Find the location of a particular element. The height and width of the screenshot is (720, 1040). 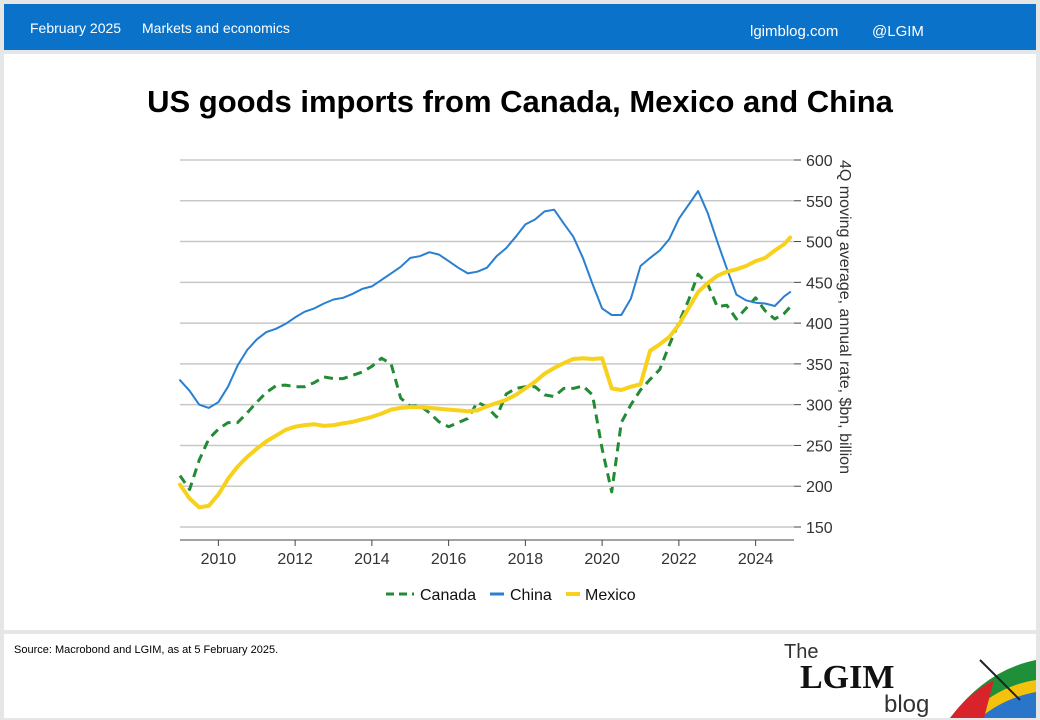

lgim-blog-logo: The LGIM blog is located at coordinates (910, 679).